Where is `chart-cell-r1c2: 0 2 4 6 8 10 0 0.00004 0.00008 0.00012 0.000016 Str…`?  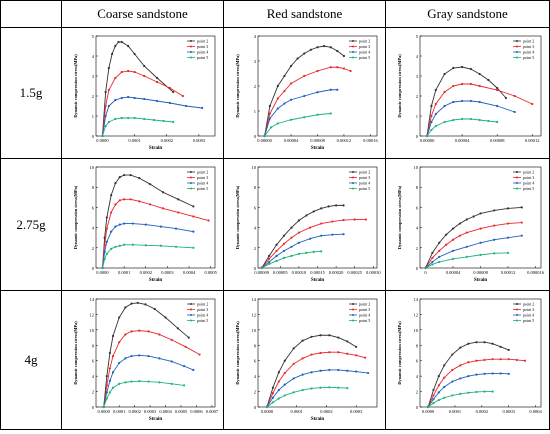 chart-cell-r1c2: 0 2 4 6 8 10 0 0.00004 0.00008 0.00012 0.000016 Str… is located at coordinates (467, 224).